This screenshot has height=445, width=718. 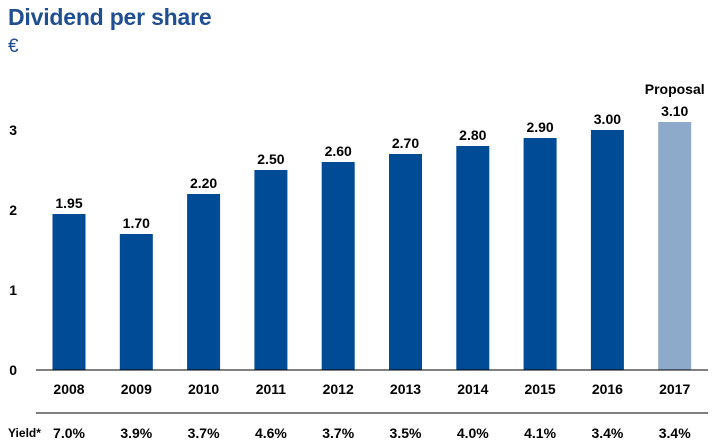 What do you see at coordinates (607, 389) in the screenshot?
I see `x-tick-label: 2016` at bounding box center [607, 389].